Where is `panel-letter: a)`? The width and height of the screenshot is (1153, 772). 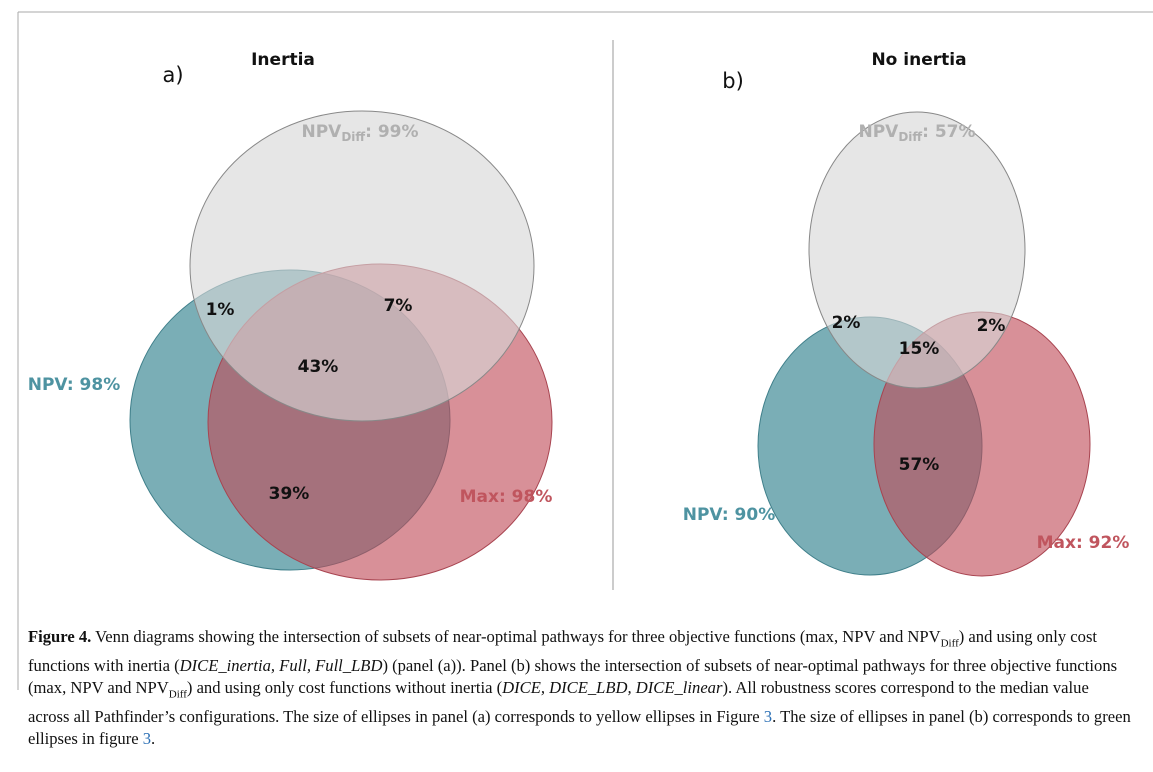 panel-letter: a) is located at coordinates (172, 75).